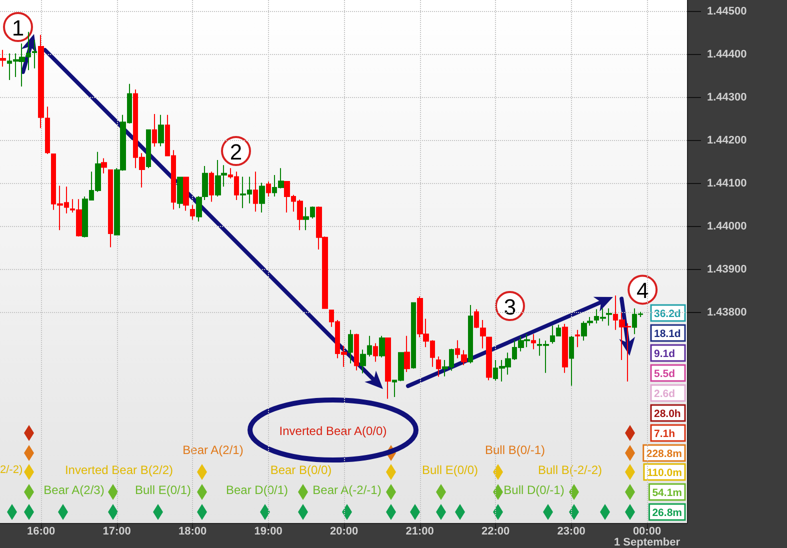 The width and height of the screenshot is (787, 548). I want to click on annotation: 28.0h, so click(667, 414).